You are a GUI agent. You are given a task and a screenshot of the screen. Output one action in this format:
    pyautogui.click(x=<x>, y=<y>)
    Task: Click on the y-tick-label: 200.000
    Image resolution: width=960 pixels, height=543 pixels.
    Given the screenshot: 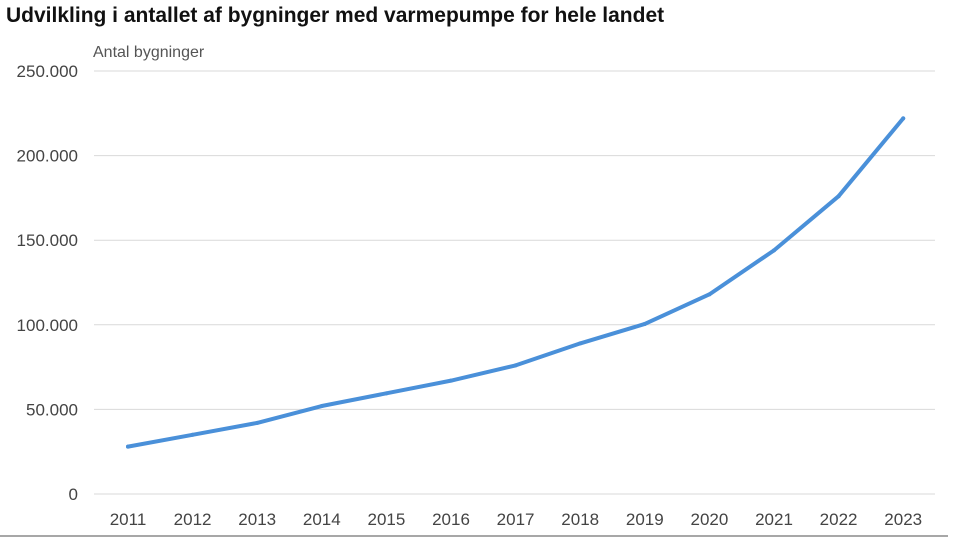 What is the action you would take?
    pyautogui.click(x=47, y=156)
    